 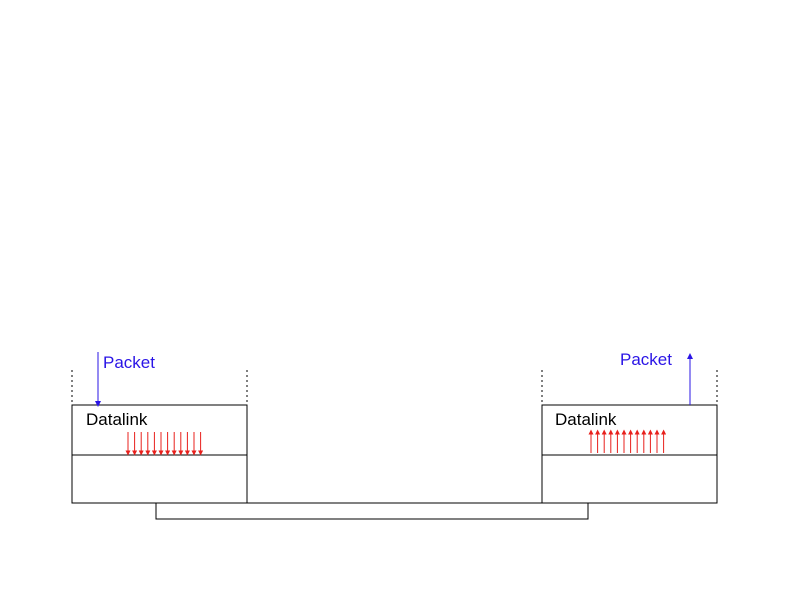 I want to click on physical-link, so click(x=372, y=511).